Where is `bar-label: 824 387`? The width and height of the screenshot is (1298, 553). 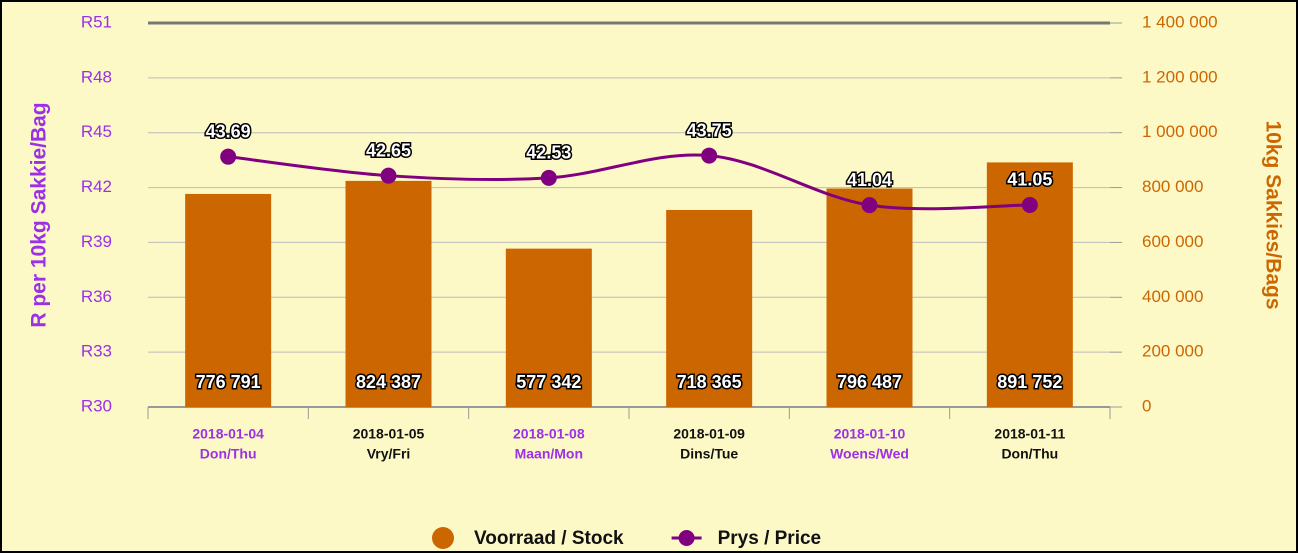
bar-label: 824 387 is located at coordinates (388, 382).